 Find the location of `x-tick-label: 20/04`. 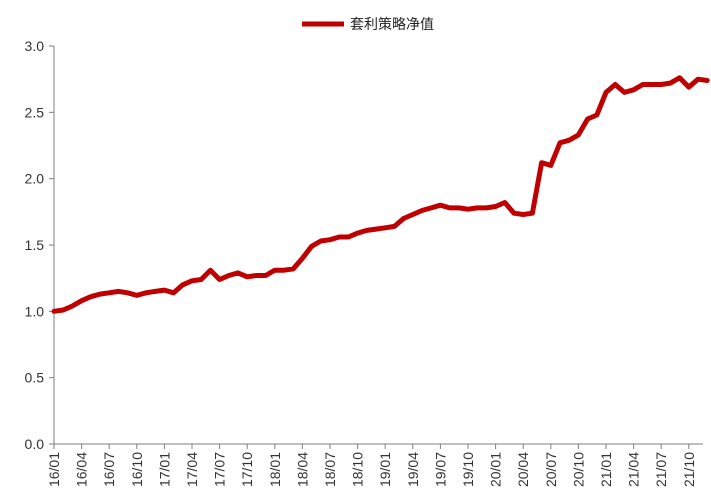

x-tick-label: 20/04 is located at coordinates (523, 469).